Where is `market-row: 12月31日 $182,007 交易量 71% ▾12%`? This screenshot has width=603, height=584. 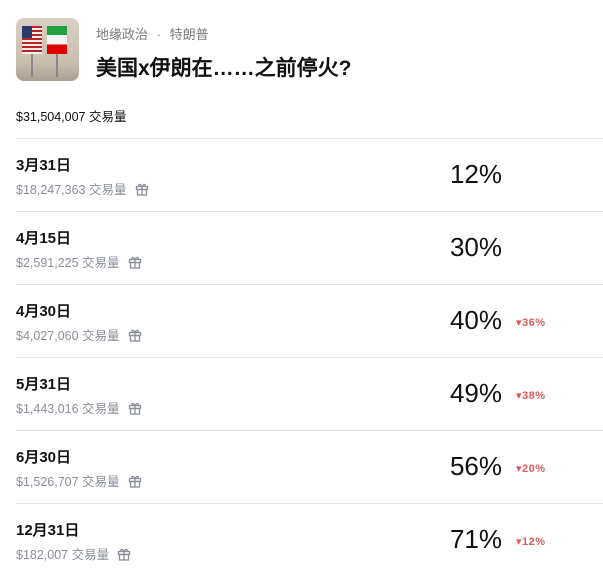
market-row: 12月31日 $182,007 交易量 71% ▾12% is located at coordinates (309, 540).